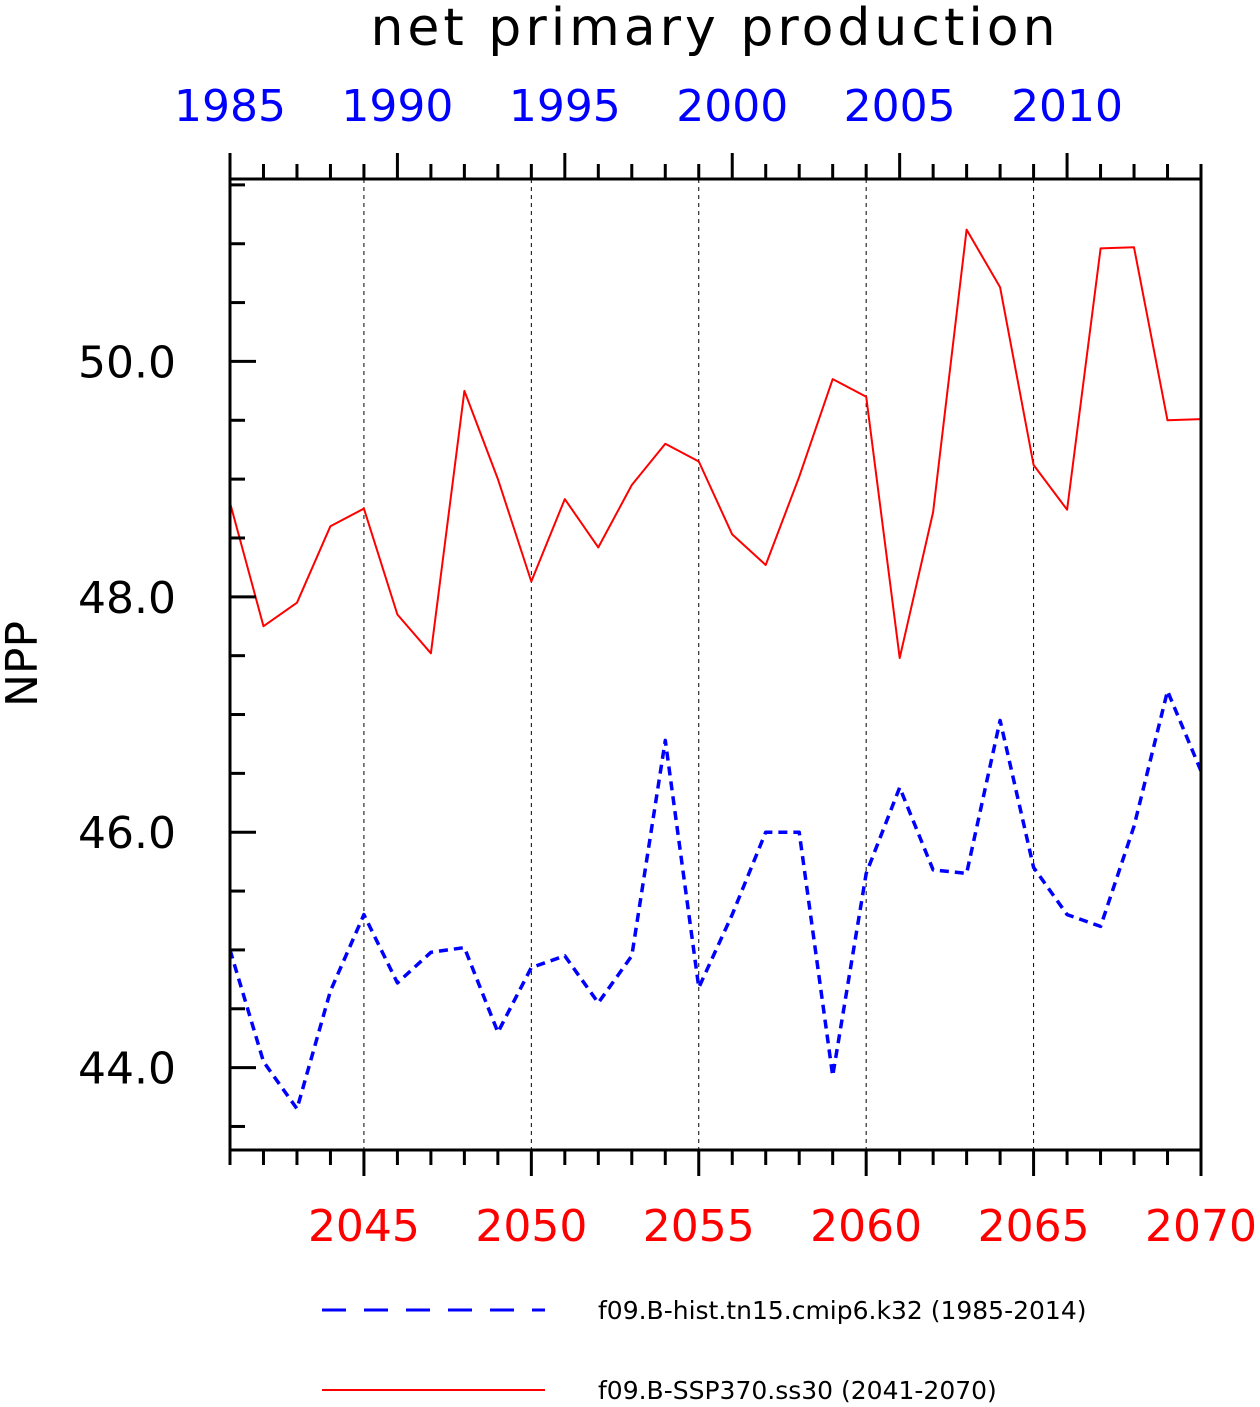 The height and width of the screenshot is (1407, 1260). What do you see at coordinates (127, 598) in the screenshot?
I see `y-tick-label-48.0: 48.0` at bounding box center [127, 598].